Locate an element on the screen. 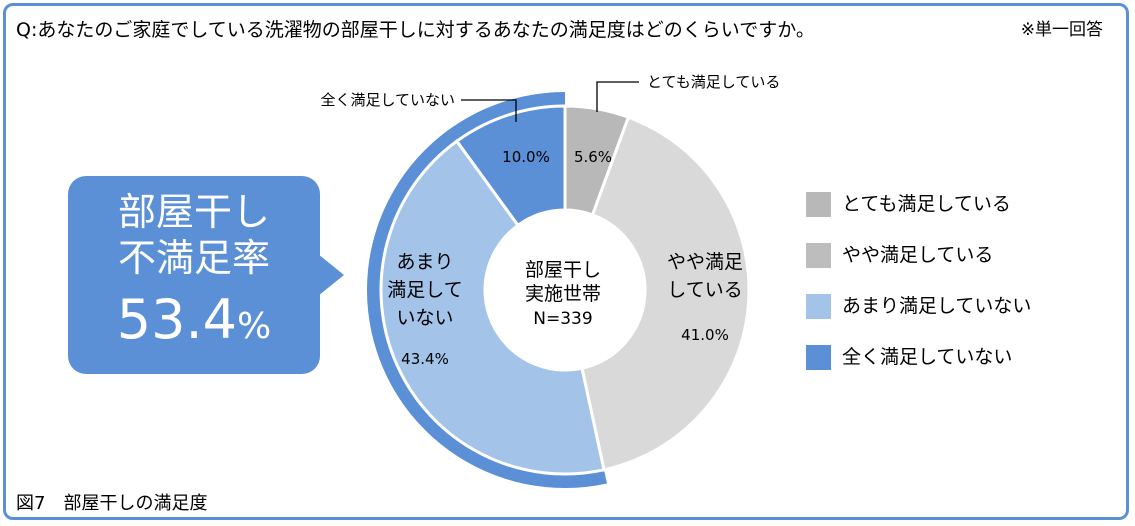 Image resolution: width=1135 pixels, height=526 pixels. callout-value: 53.4% is located at coordinates (194, 326).